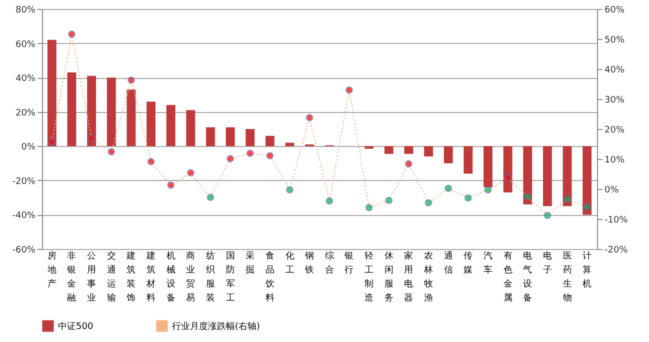 This screenshot has height=342, width=649. I want to click on x-tick-label: 建筑材料, so click(151, 277).